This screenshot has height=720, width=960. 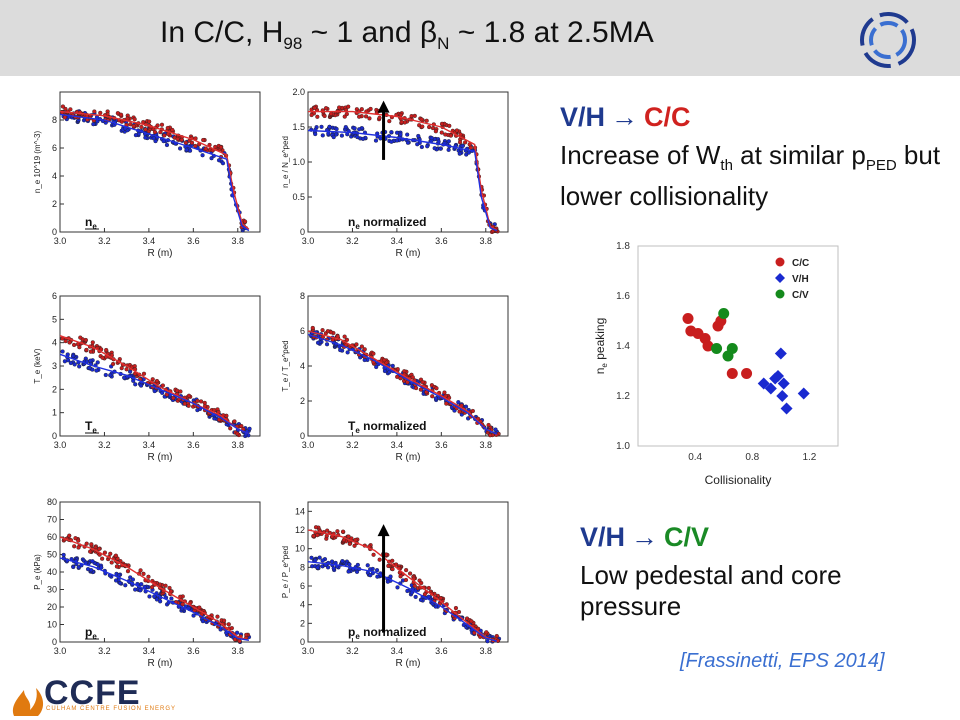 What do you see at coordinates (383, 106) in the screenshot?
I see `arrow-head-icon` at bounding box center [383, 106].